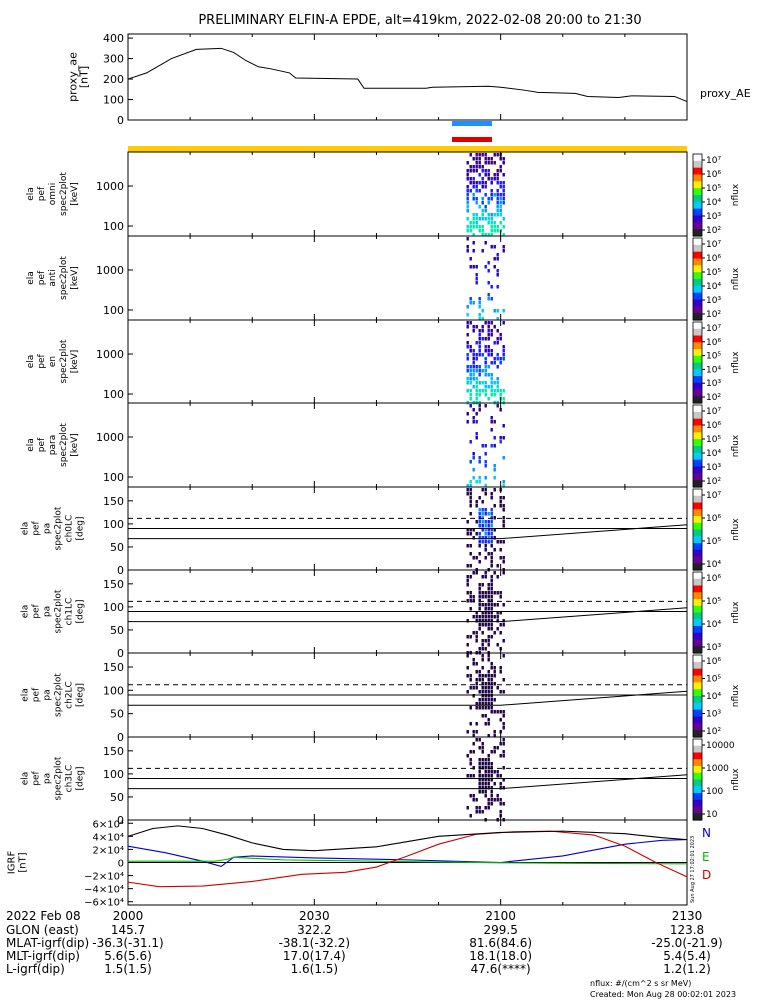 This screenshot has height=1000, width=775. Describe the element at coordinates (407, 859) in the screenshot. I see `igrf-series-D` at that location.